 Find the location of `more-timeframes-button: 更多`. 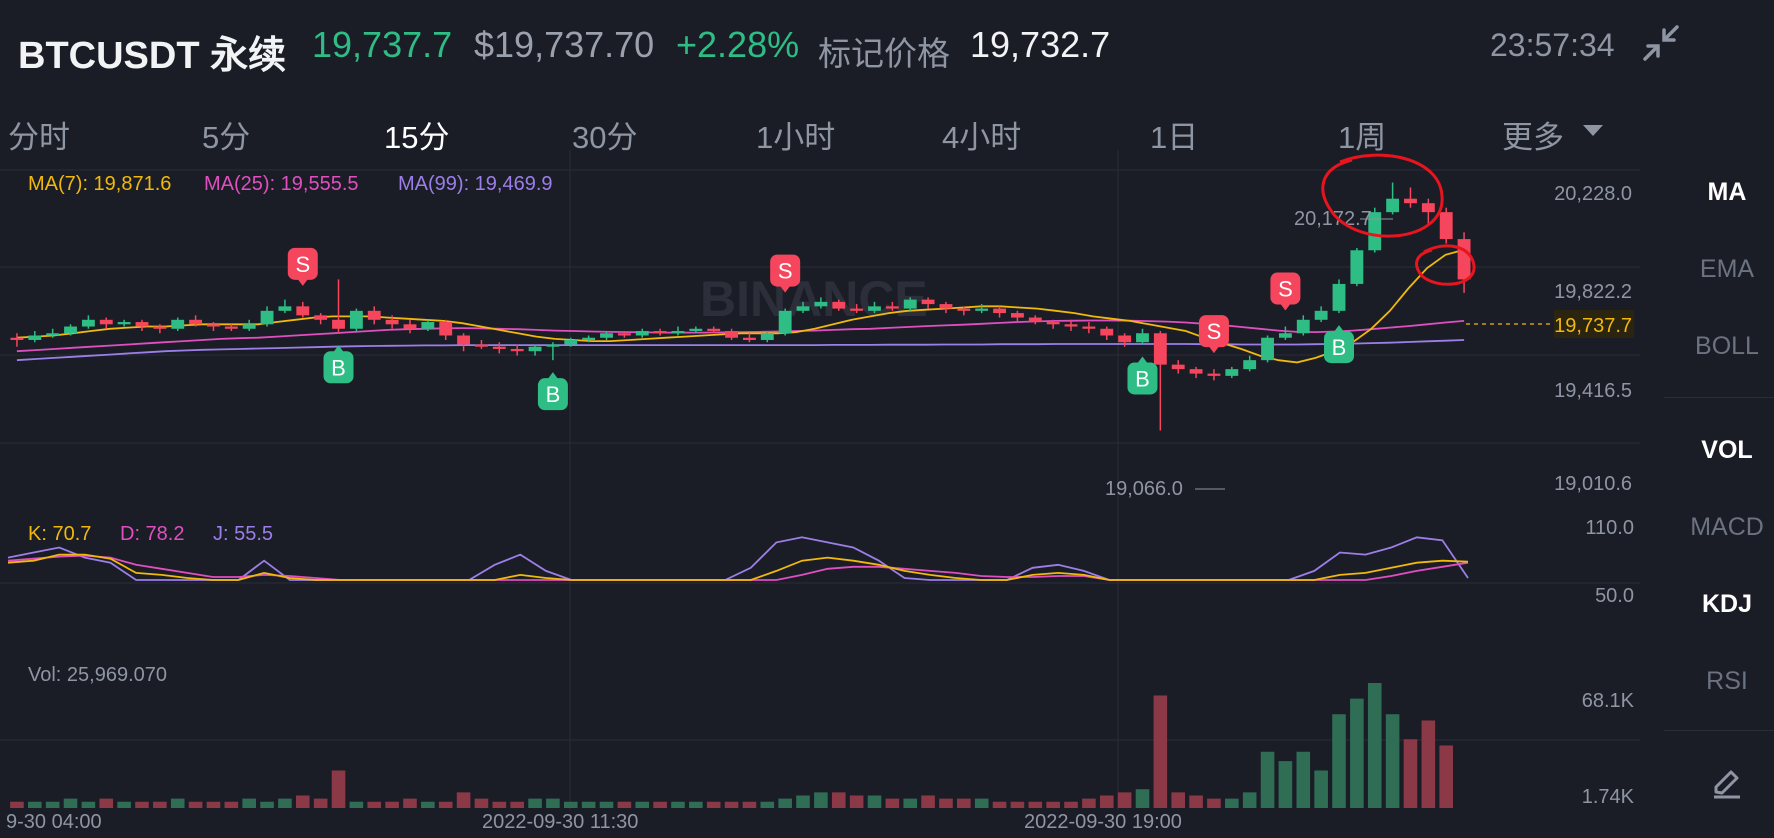

more-timeframes-button: 更多 is located at coordinates (1533, 137).